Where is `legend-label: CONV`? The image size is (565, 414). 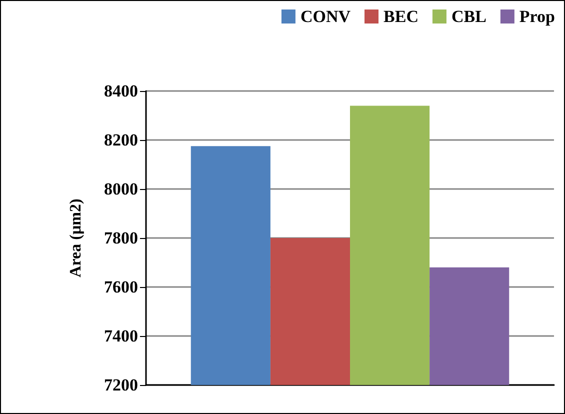
legend-label: CONV is located at coordinates (326, 16).